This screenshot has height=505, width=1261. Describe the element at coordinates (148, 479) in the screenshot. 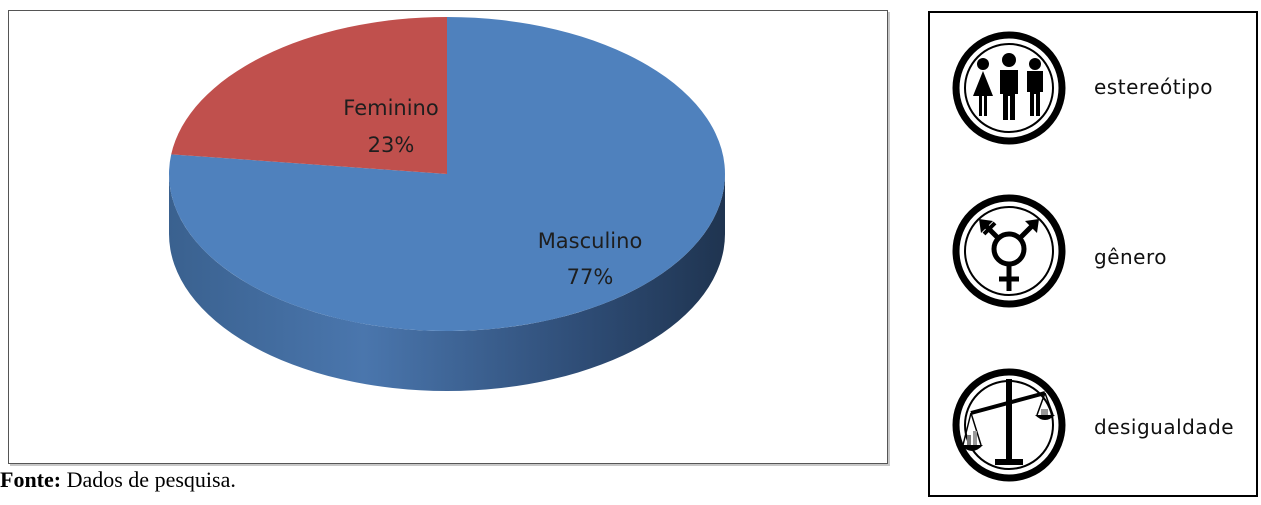

I see `source-note-text: Dados de pesquisa.` at that location.